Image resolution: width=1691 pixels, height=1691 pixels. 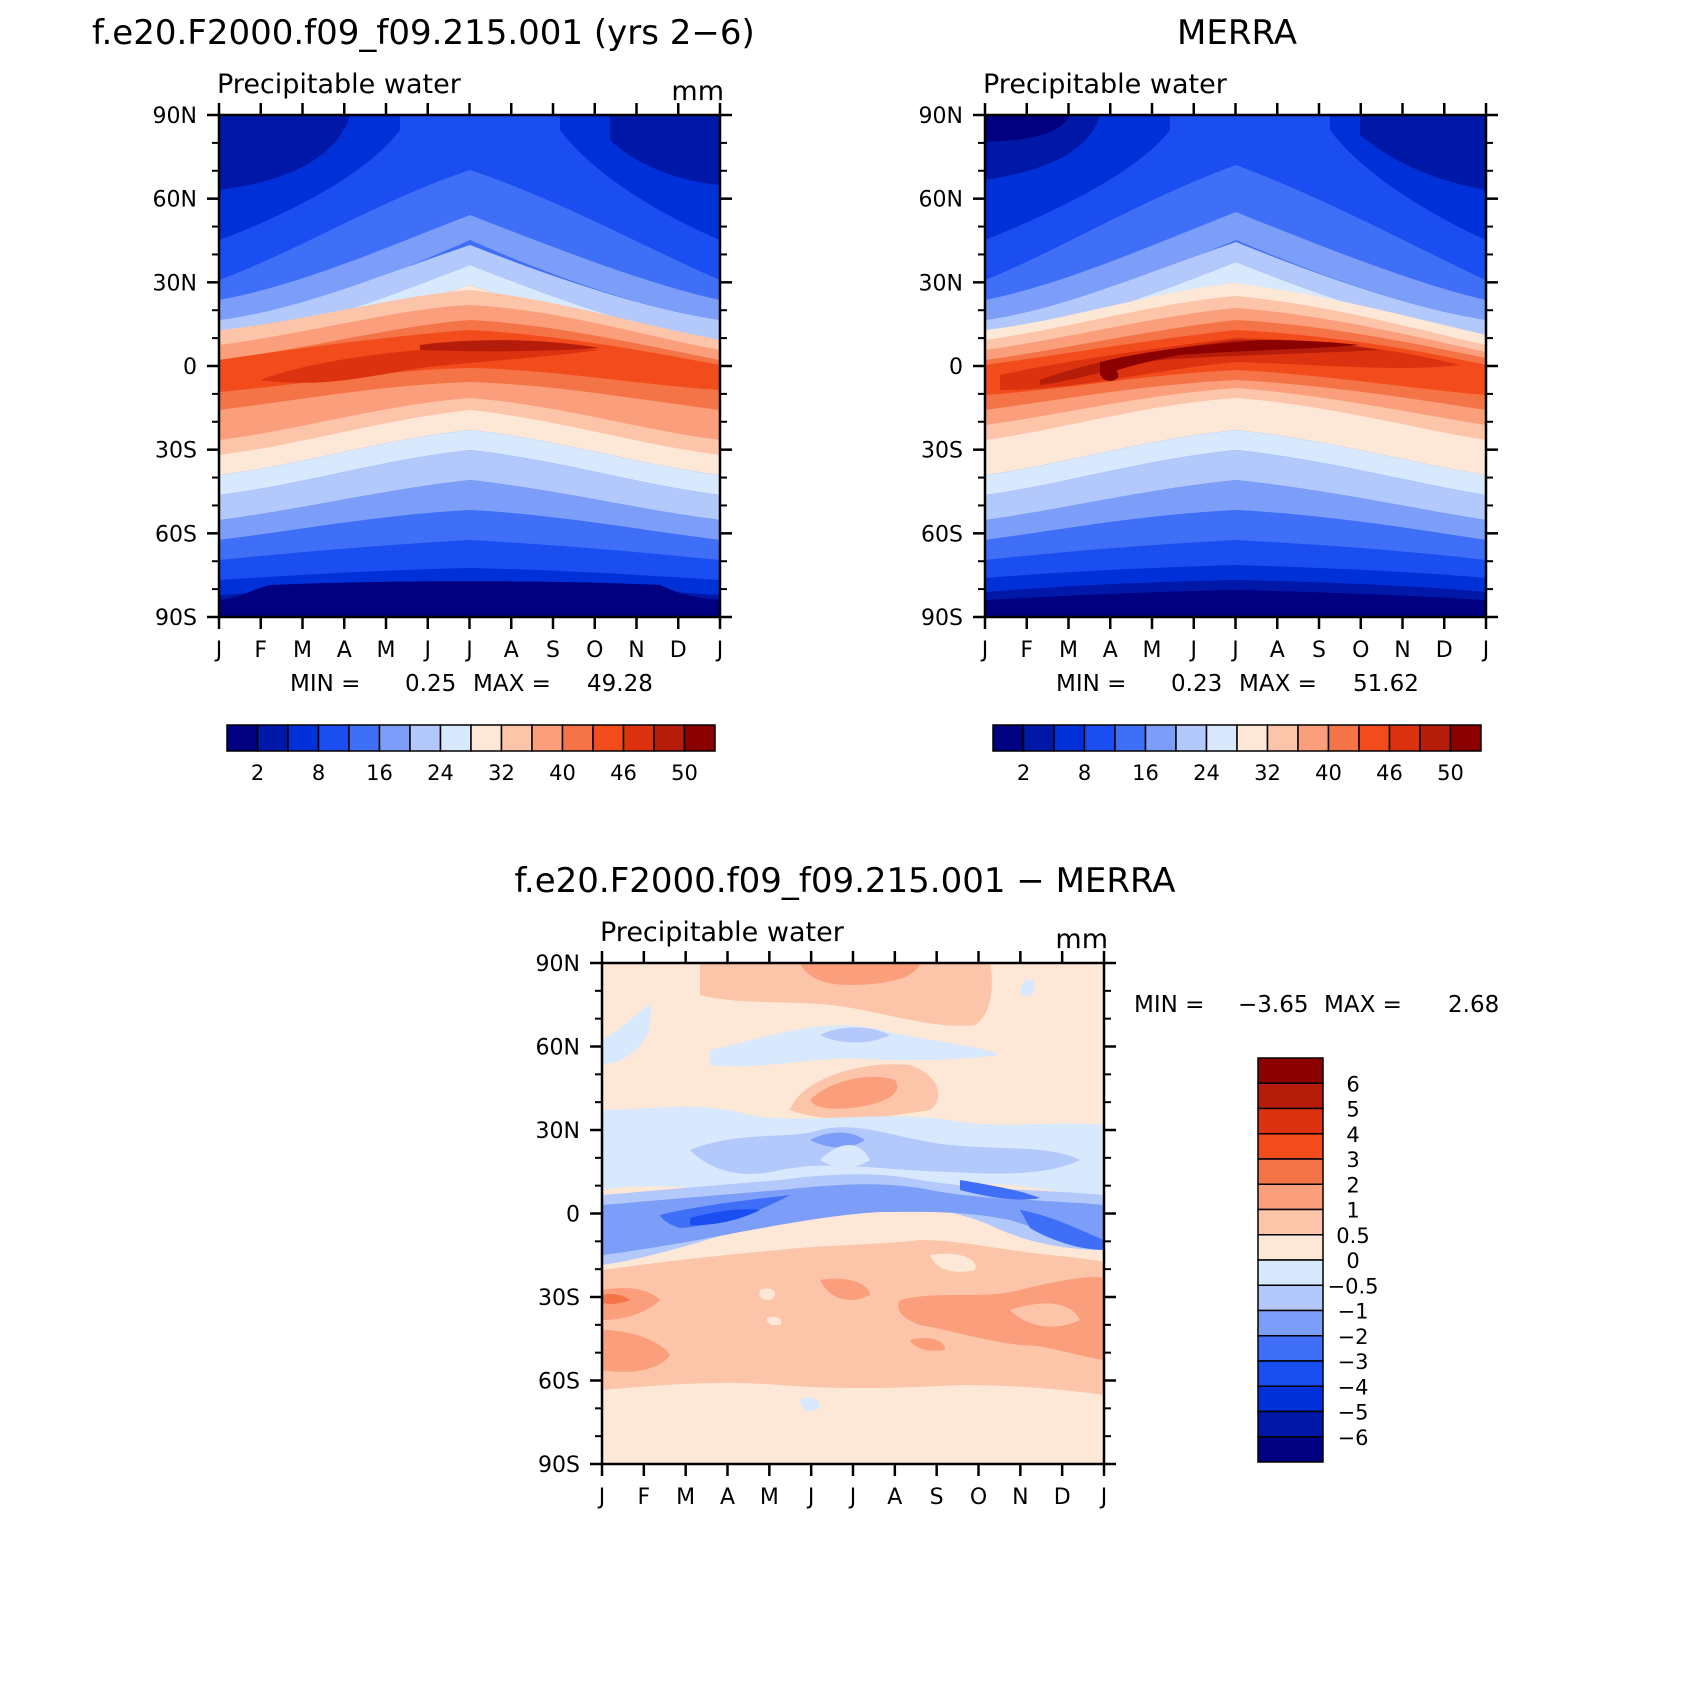 I want to click on colorbar-label: 32, so click(x=501, y=773).